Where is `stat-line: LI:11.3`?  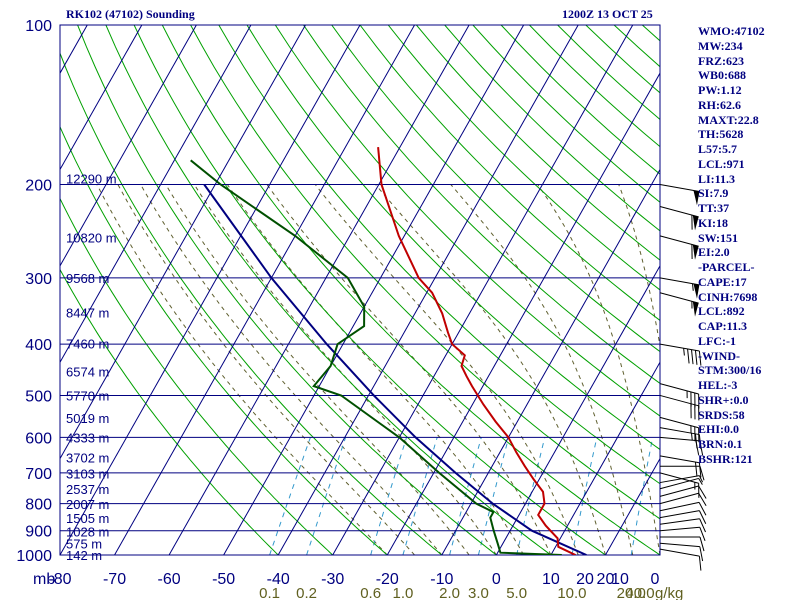
stat-line: LI:11.3 is located at coordinates (717, 178).